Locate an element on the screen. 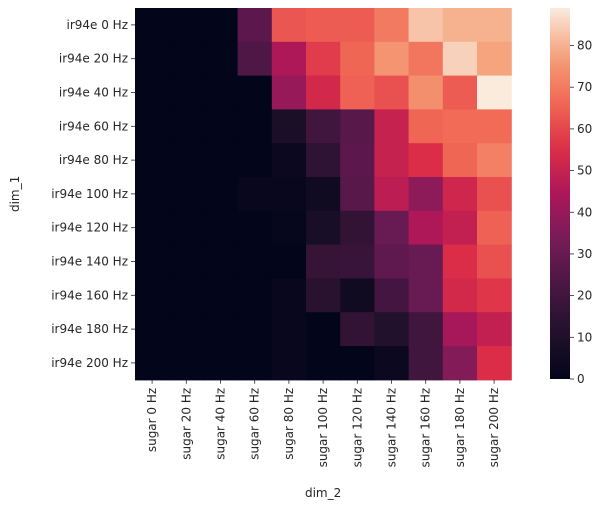 This screenshot has height=511, width=605. y-tick-label: ir94e 200 Hz is located at coordinates (89, 363).